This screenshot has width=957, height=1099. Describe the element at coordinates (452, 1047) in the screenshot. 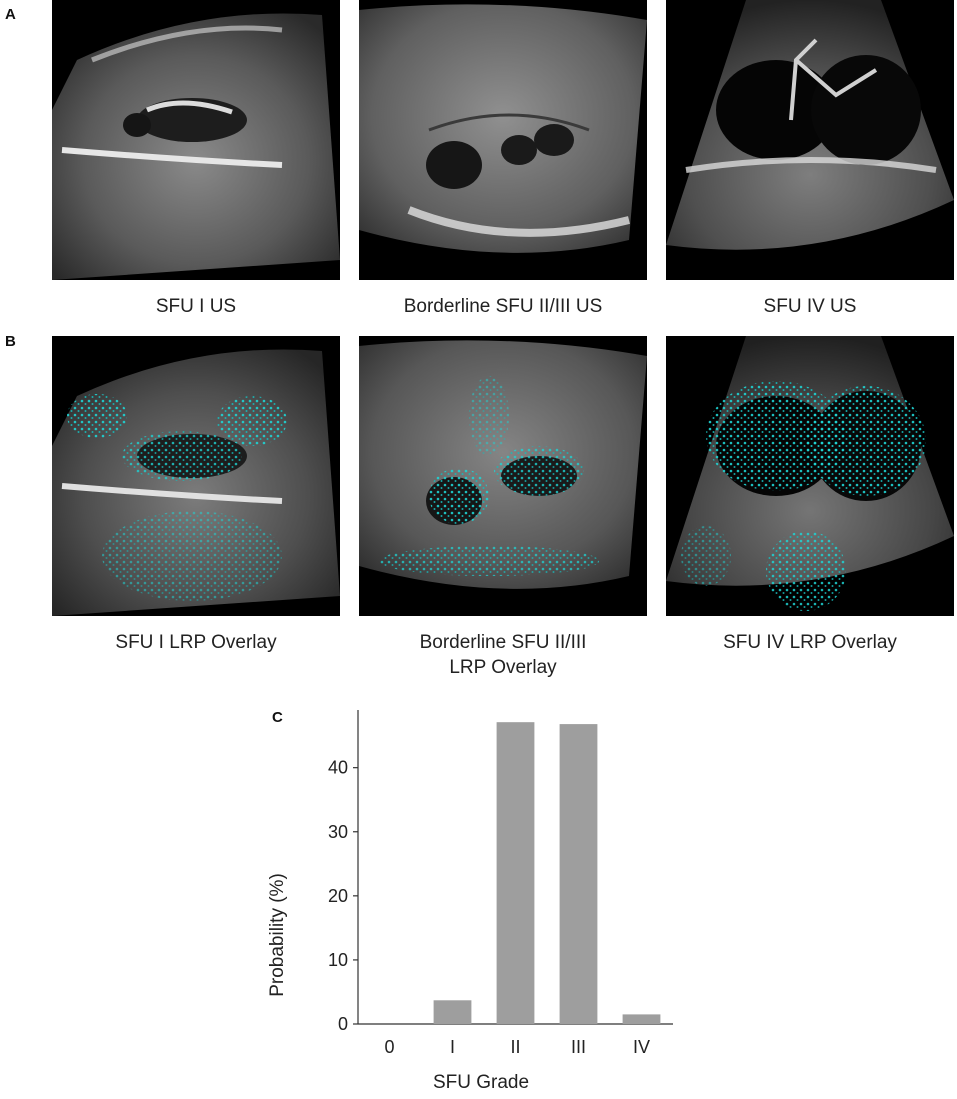

I see `x-tick-label: I` at that location.